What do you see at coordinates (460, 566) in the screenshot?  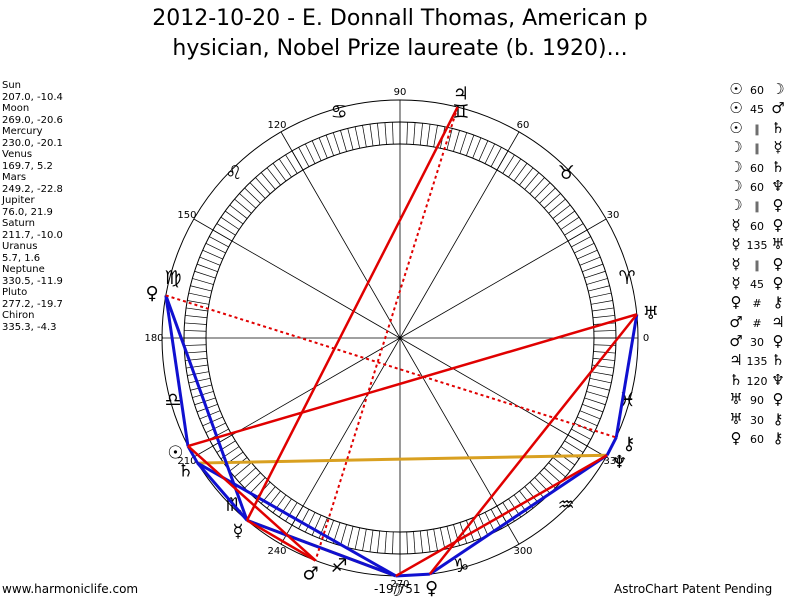 I see `zodiac-sign-glyph: ♑` at bounding box center [460, 566].